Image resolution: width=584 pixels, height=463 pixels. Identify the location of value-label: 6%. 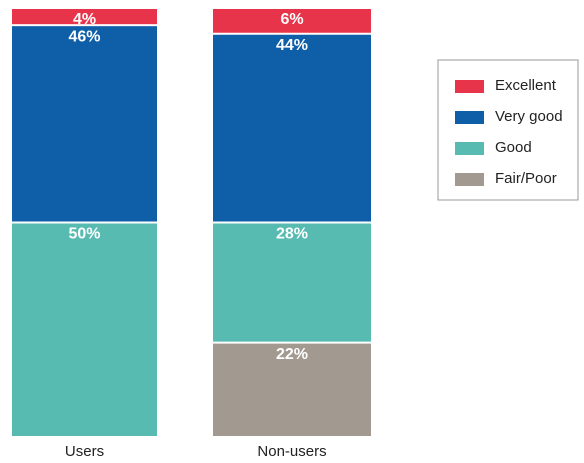
(291, 19).